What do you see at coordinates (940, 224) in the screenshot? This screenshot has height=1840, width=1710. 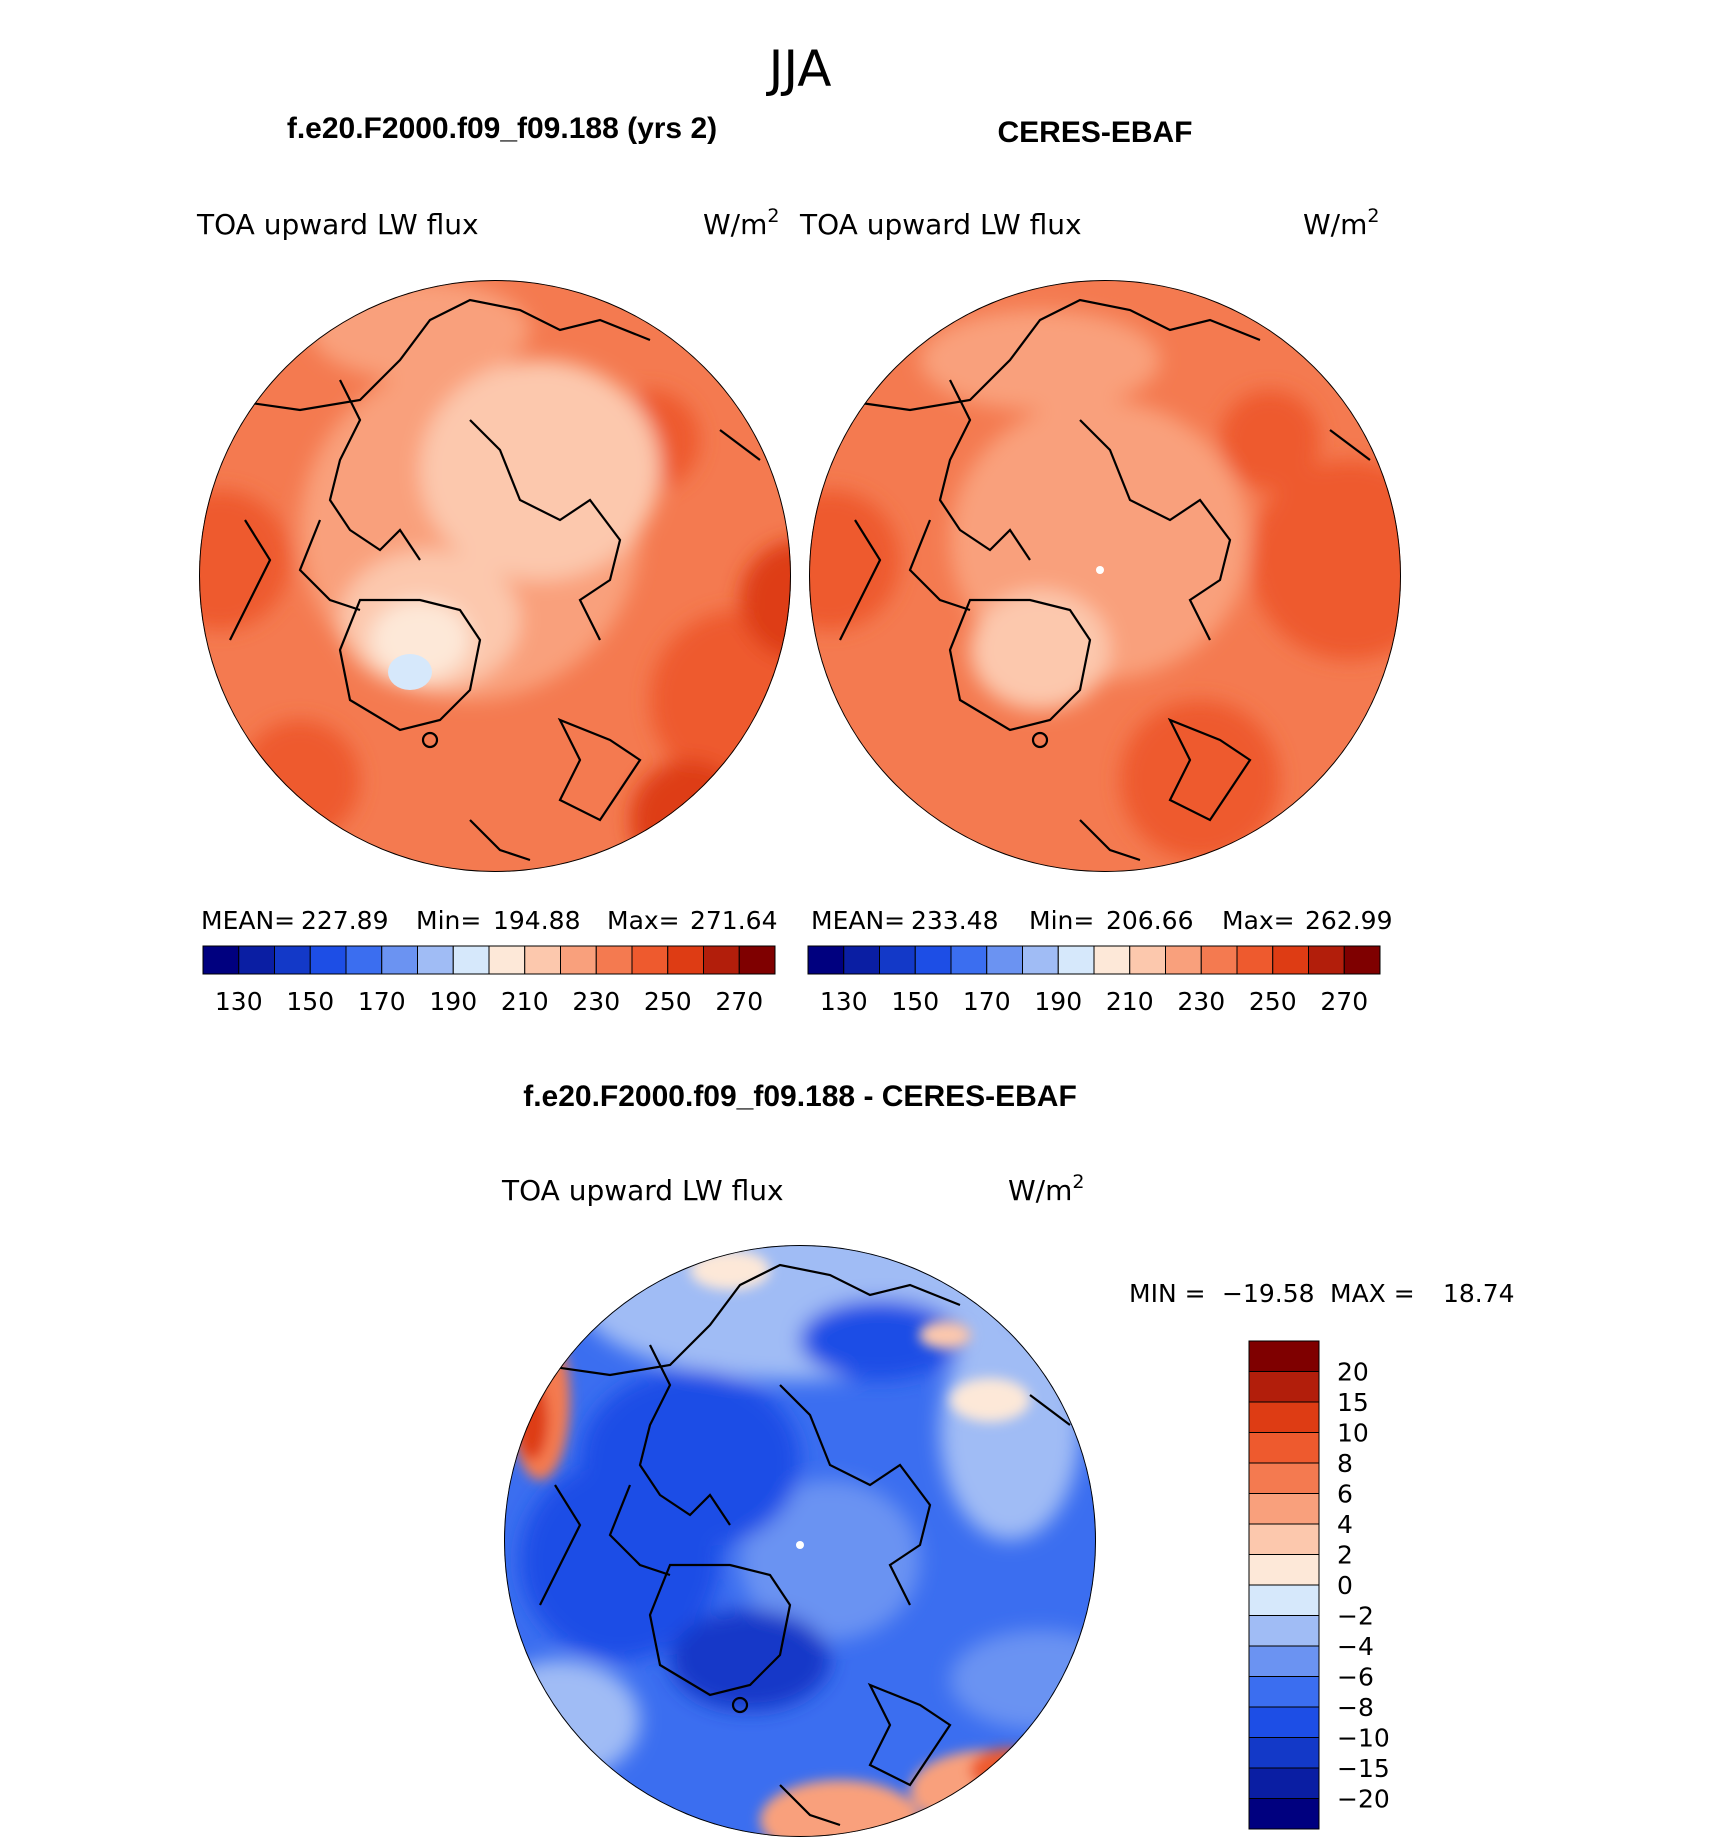 I see `panel-obs-variable-label: TOA upward LW flux` at bounding box center [940, 224].